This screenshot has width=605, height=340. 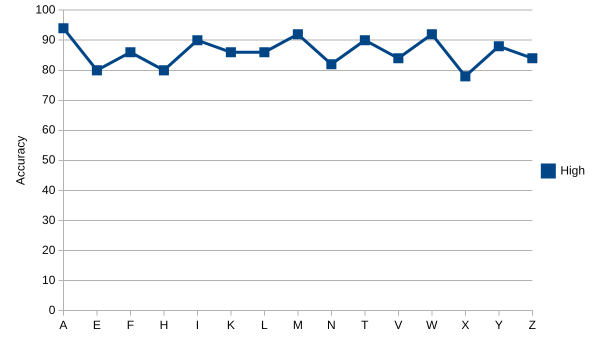 What do you see at coordinates (365, 325) in the screenshot?
I see `x-tick-label: T` at bounding box center [365, 325].